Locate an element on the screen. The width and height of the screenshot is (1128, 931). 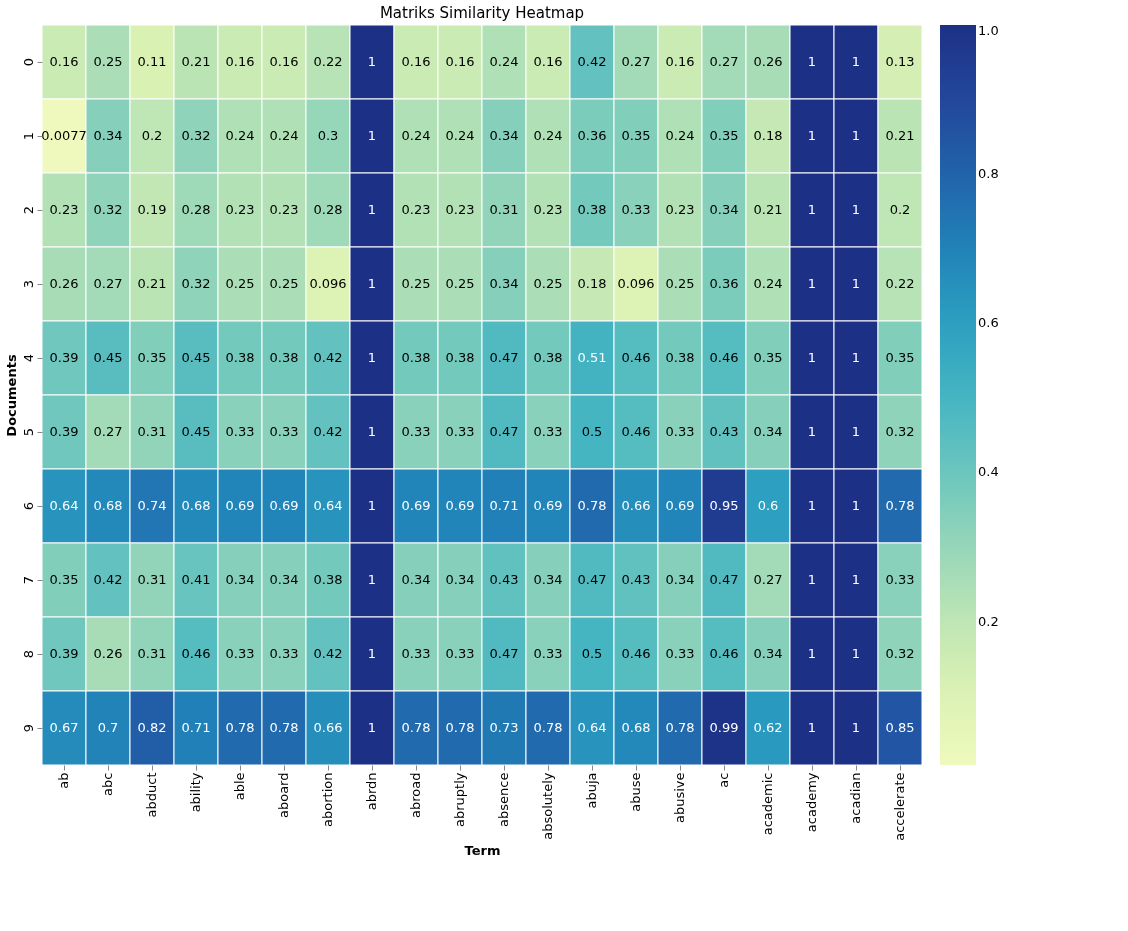
data-label: 0.096 is located at coordinates (328, 283).